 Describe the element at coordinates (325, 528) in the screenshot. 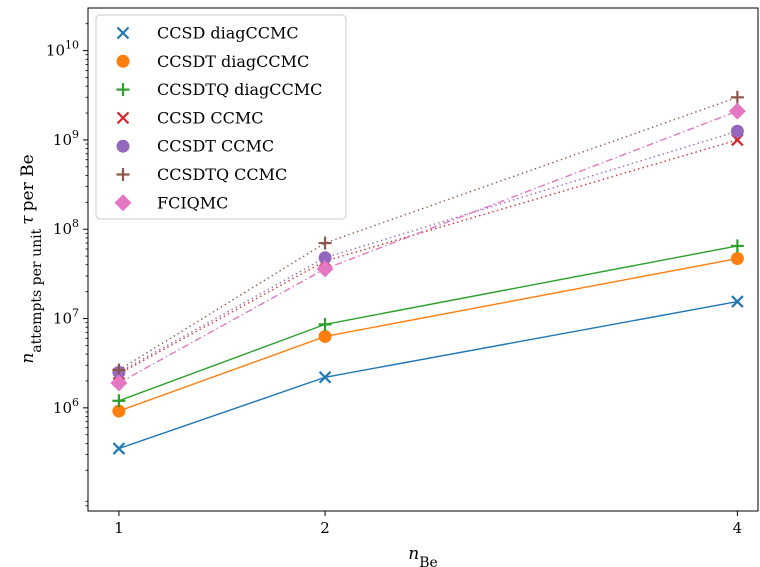

I see `x-tick-label: 2` at that location.